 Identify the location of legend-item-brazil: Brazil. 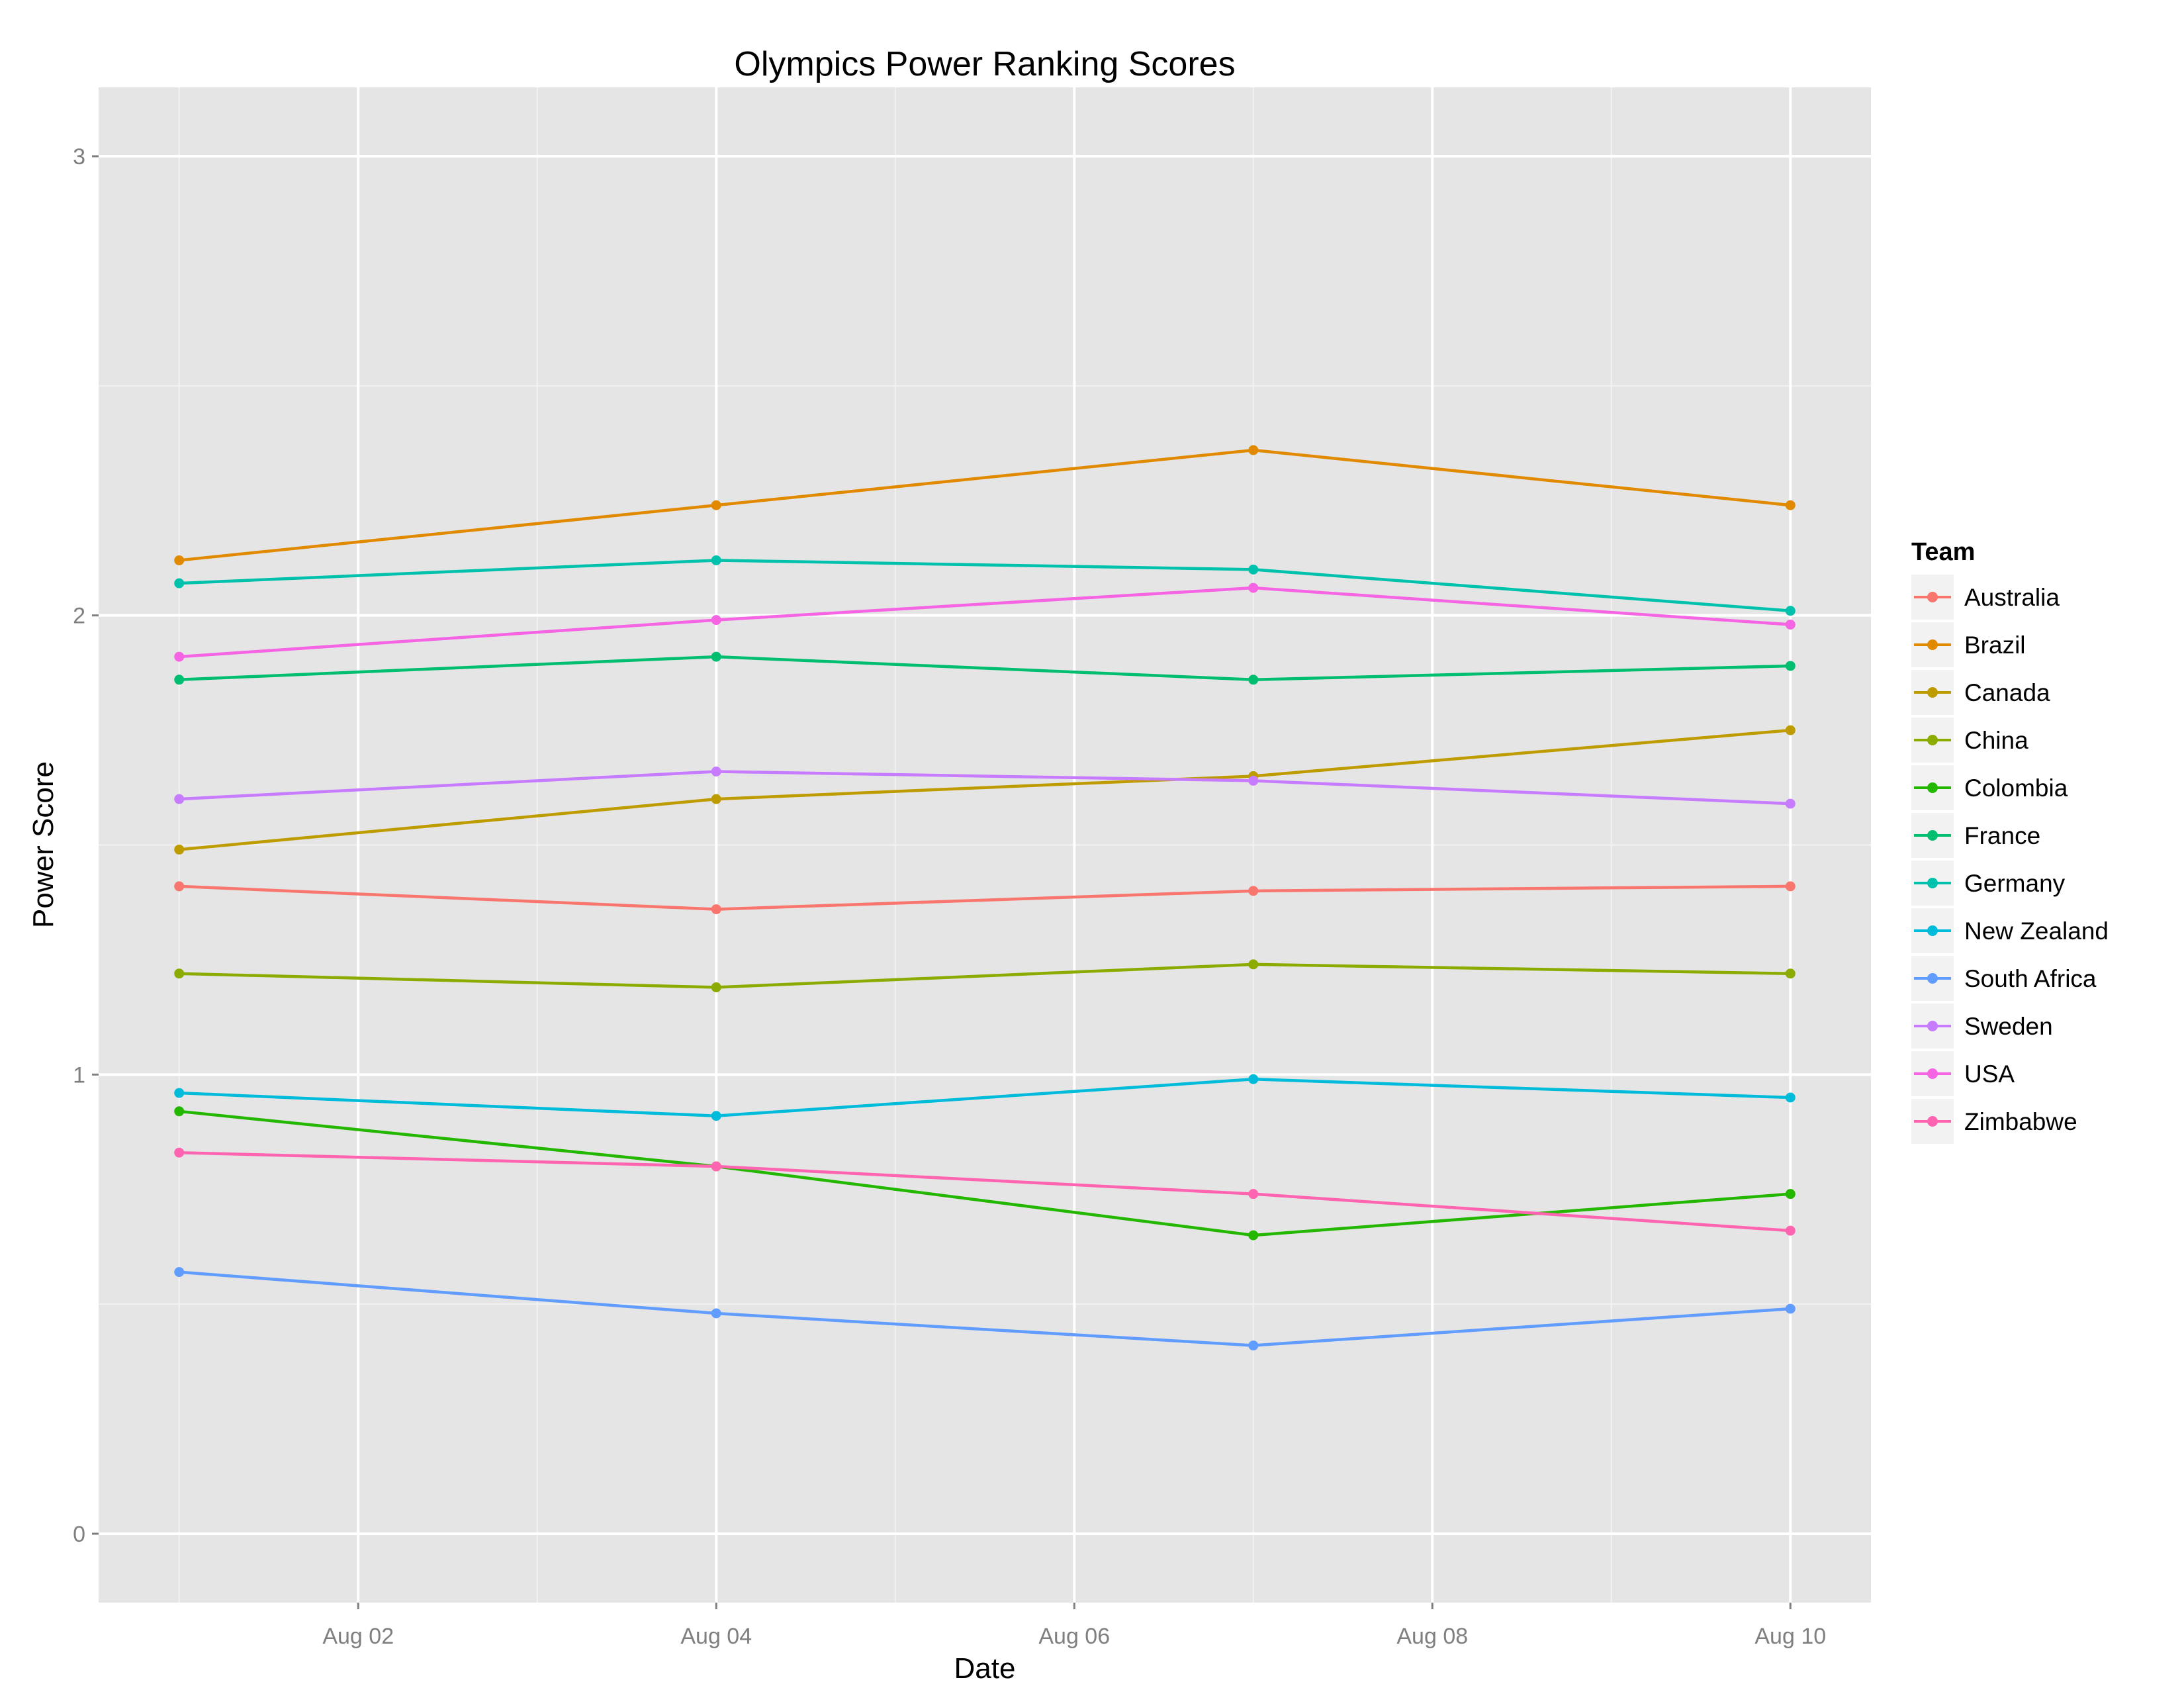
(1968, 644).